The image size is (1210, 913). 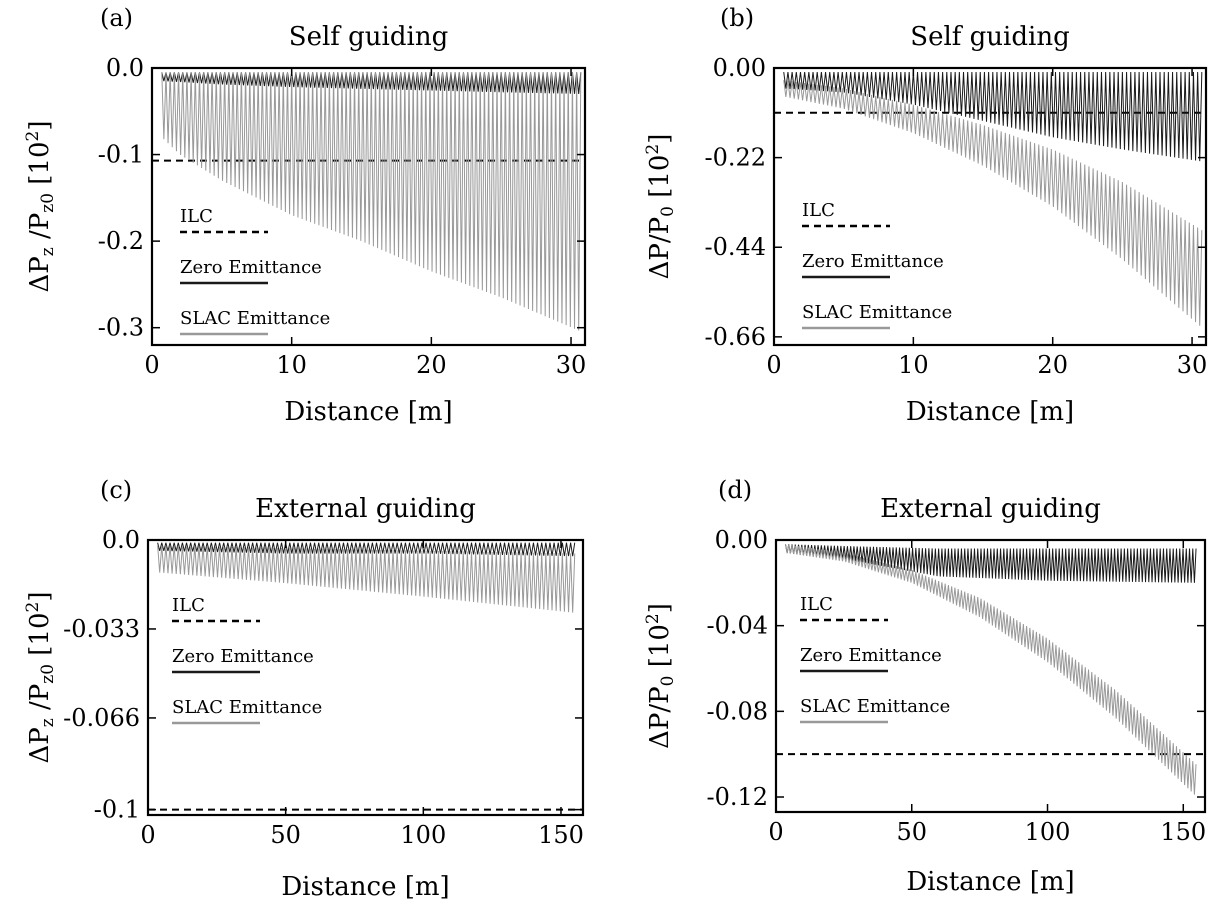 What do you see at coordinates (116, 18) in the screenshot?
I see `panel-label: (a)` at bounding box center [116, 18].